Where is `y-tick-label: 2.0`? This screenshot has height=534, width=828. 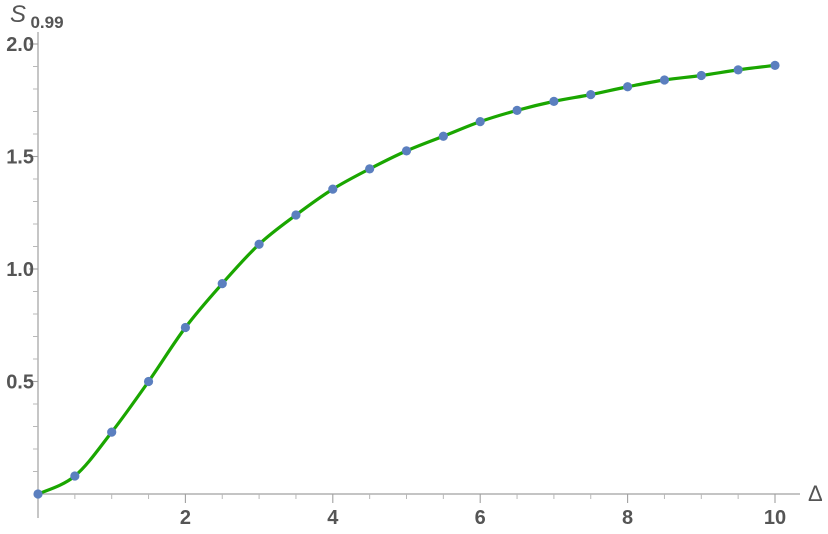 y-tick-label: 2.0 is located at coordinates (20, 45).